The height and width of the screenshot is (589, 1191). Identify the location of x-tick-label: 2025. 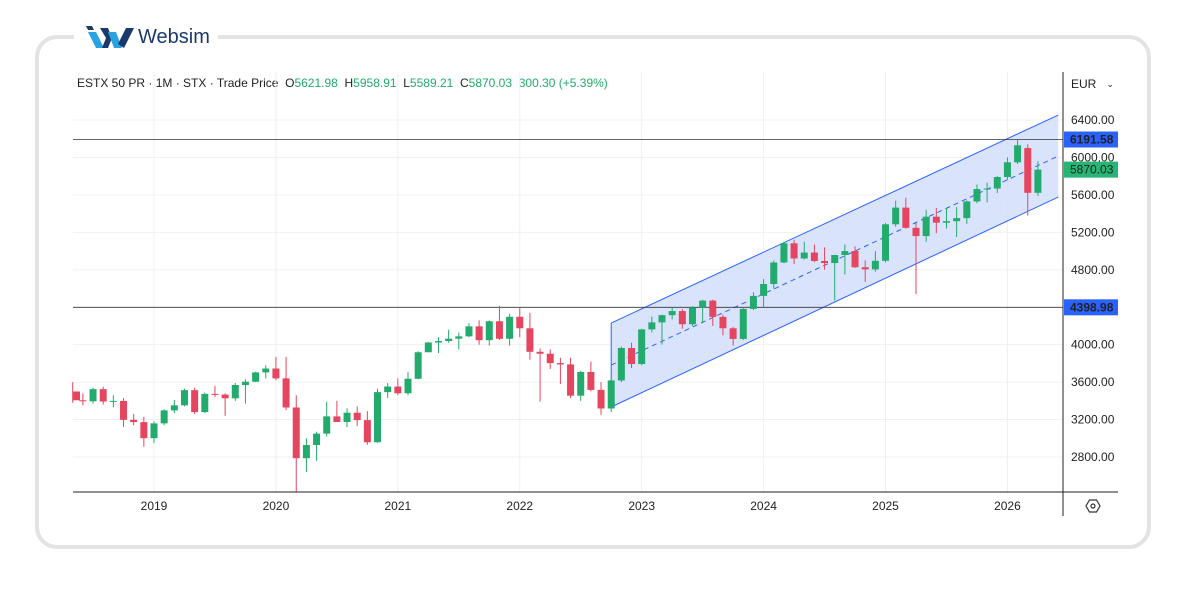
(885, 506).